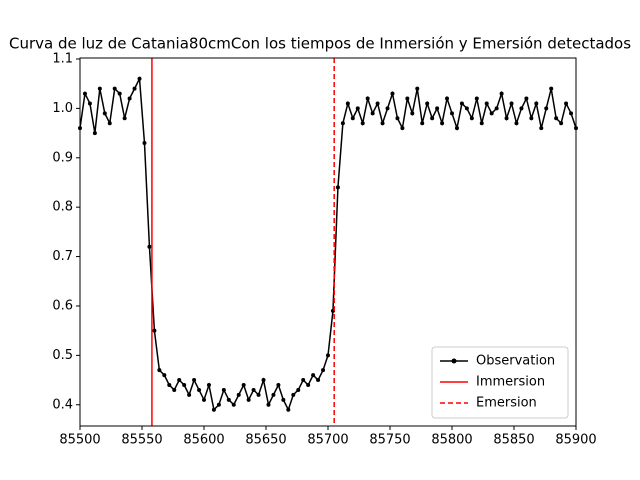 The height and width of the screenshot is (480, 640). I want to click on y-tick-label: 0.8, so click(62, 207).